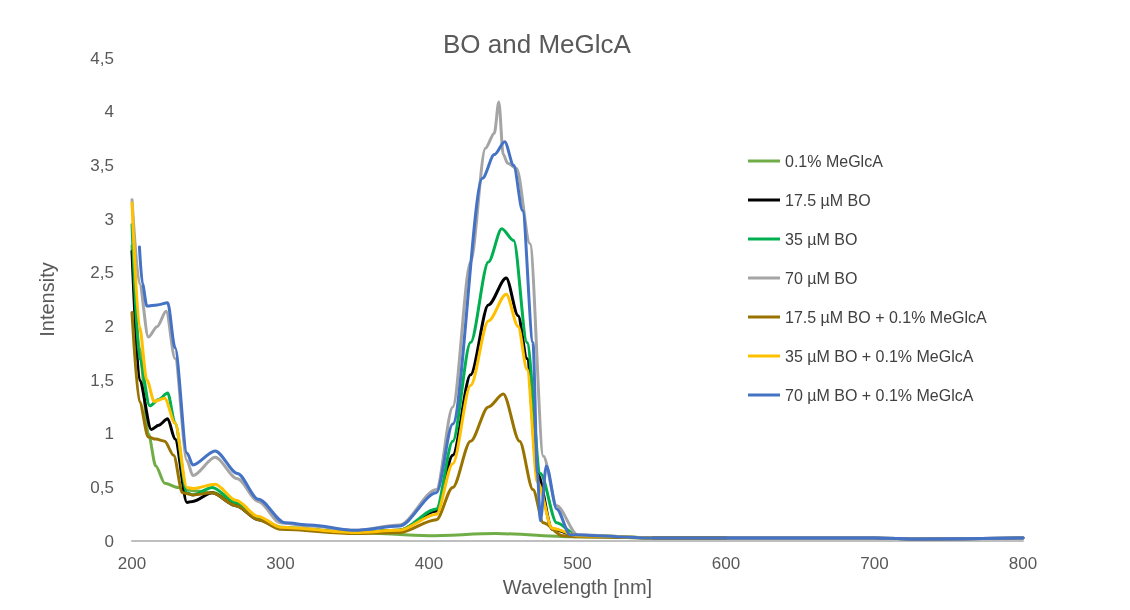 The height and width of the screenshot is (610, 1130). Describe the element at coordinates (726, 564) in the screenshot. I see `x-tick-label: 600` at that location.